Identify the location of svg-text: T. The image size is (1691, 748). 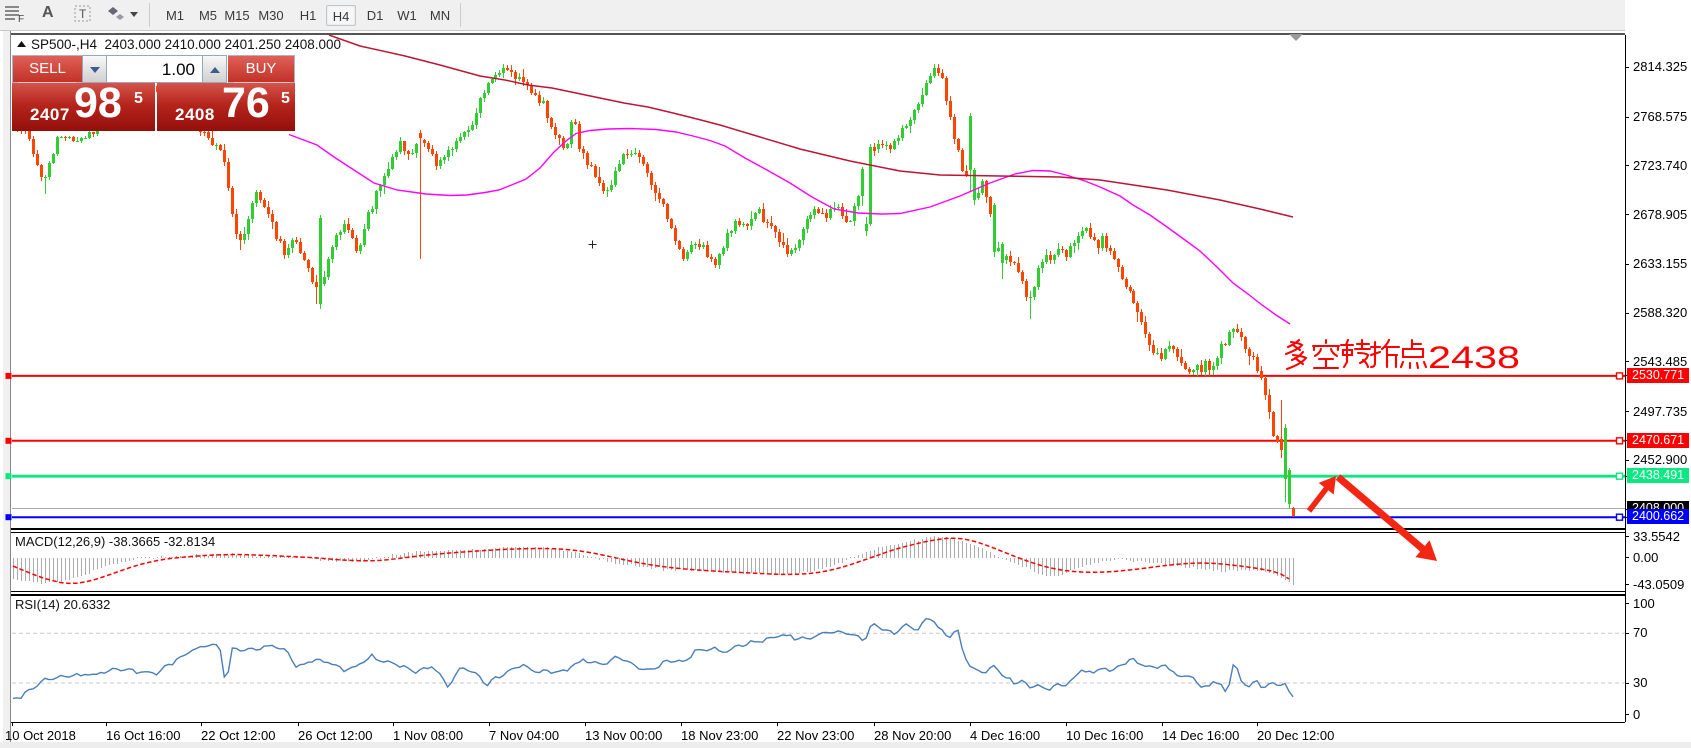
(83, 14).